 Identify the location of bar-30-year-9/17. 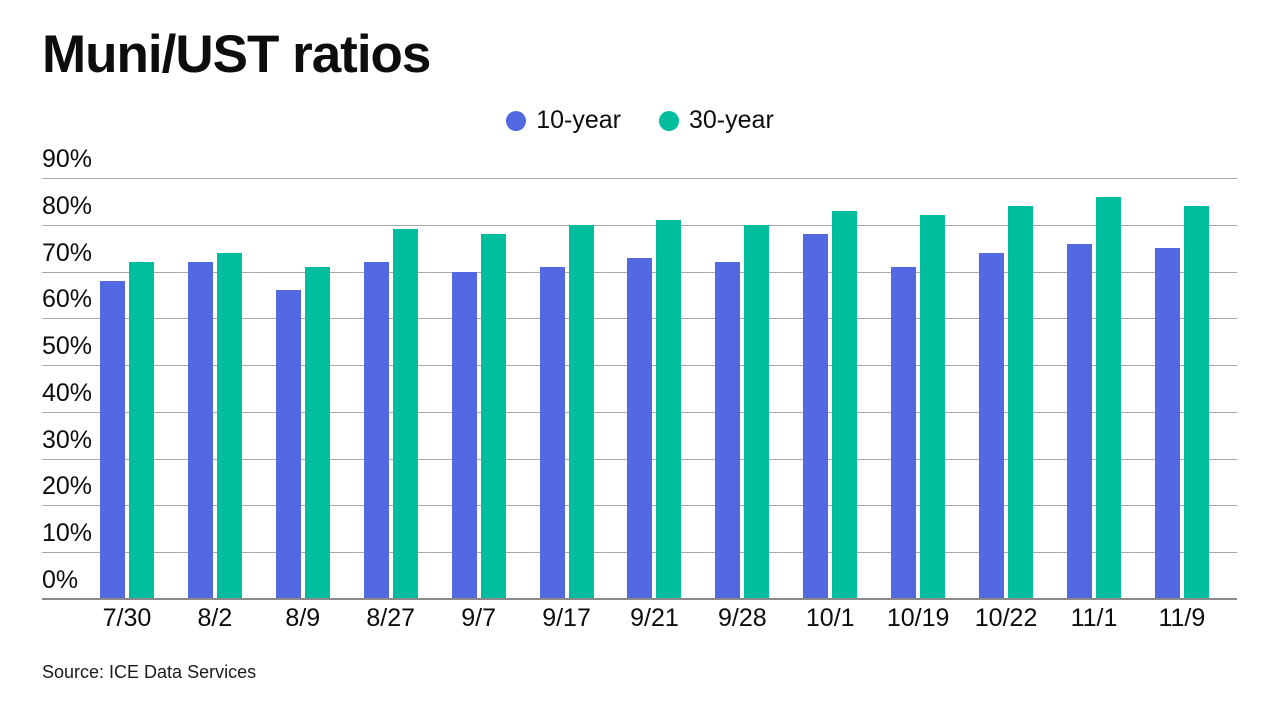
(581, 411).